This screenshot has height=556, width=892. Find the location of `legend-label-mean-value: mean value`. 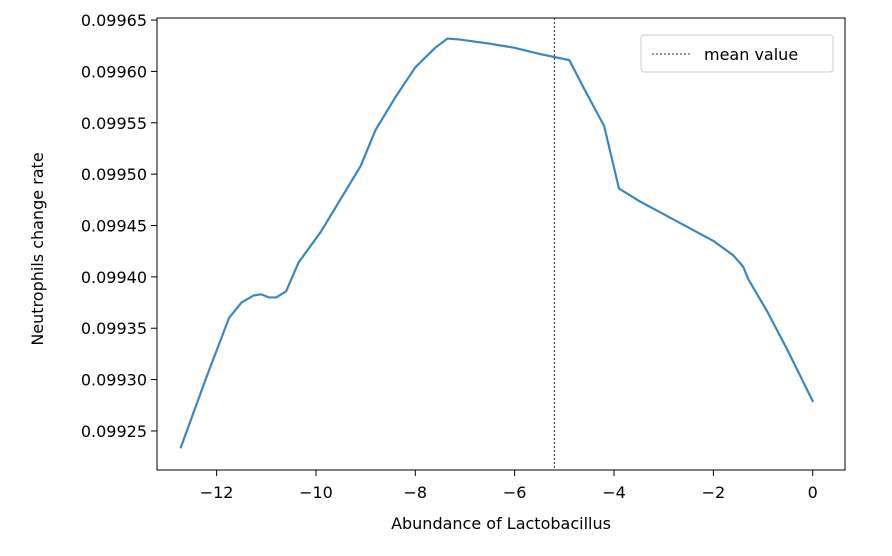

legend-label-mean-value: mean value is located at coordinates (751, 54).